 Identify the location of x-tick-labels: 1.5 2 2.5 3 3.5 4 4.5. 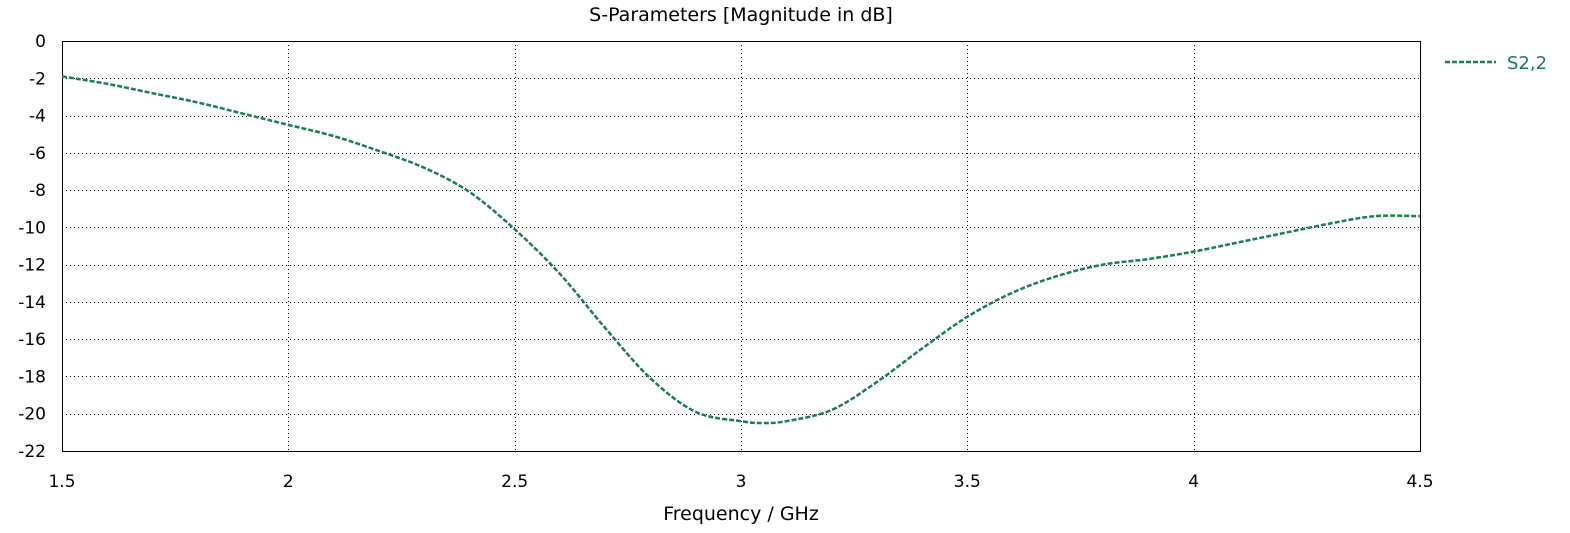
(740, 482).